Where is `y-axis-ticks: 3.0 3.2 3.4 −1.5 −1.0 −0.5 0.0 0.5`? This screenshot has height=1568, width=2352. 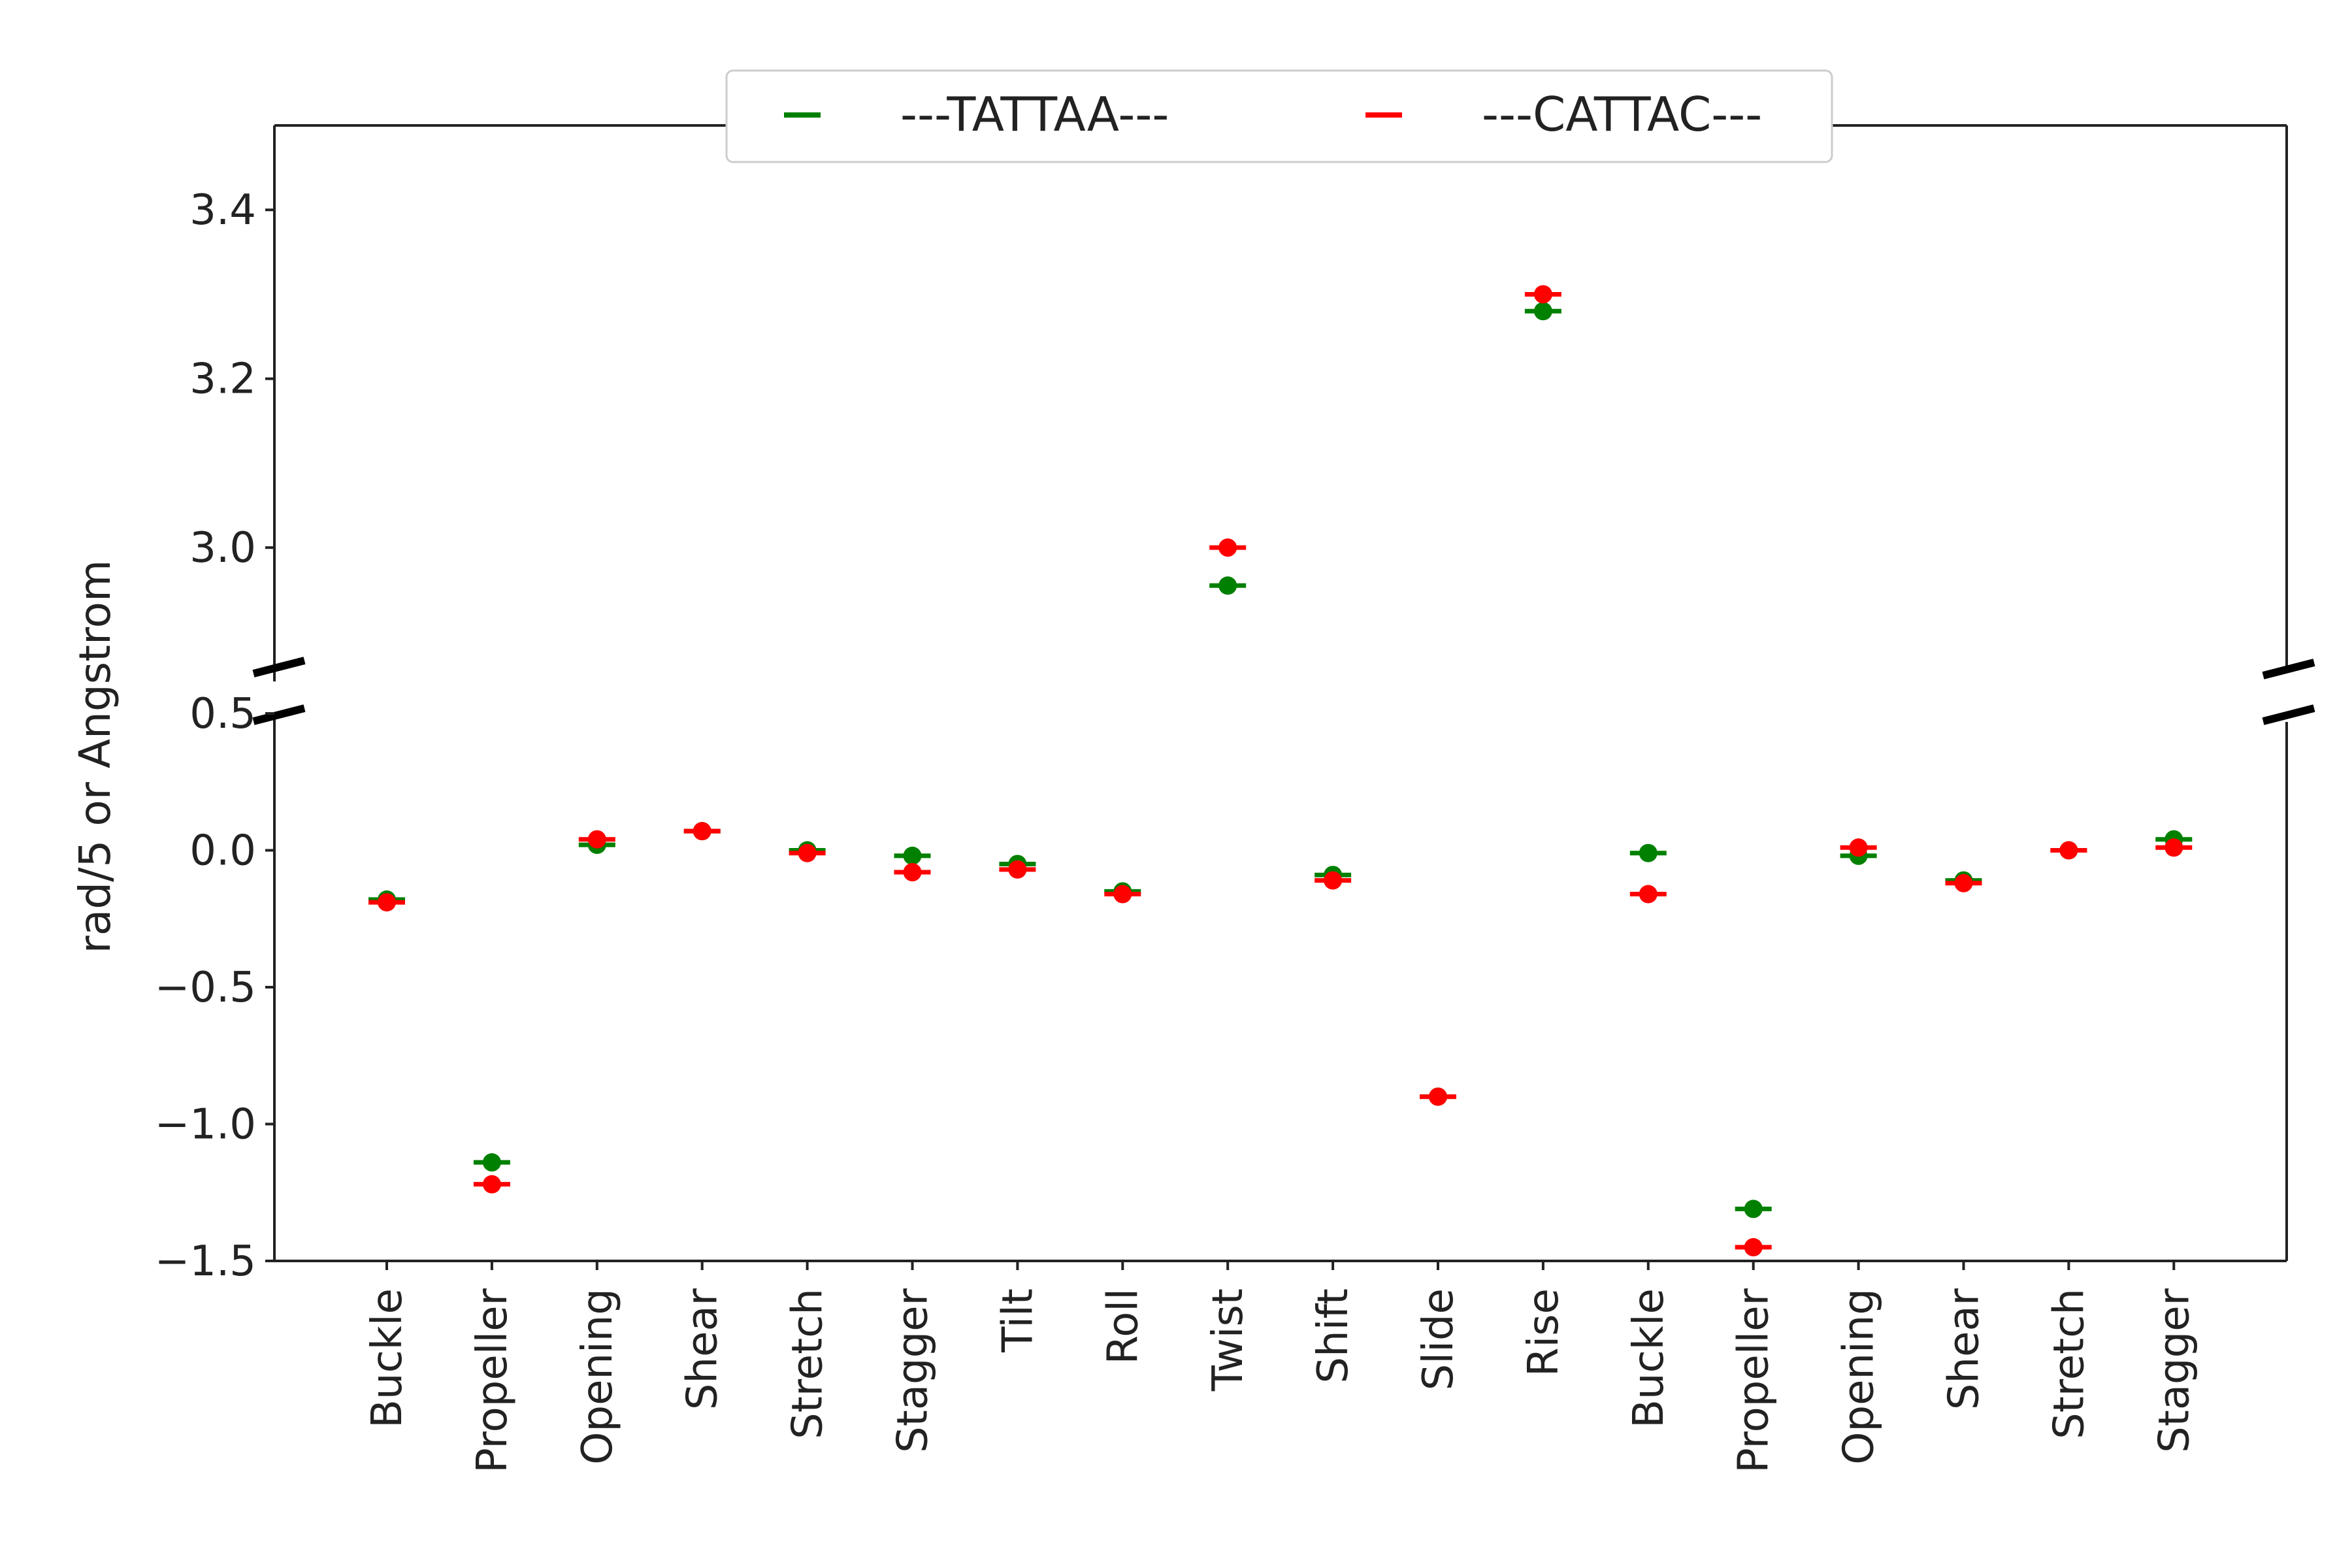
y-axis-ticks: 3.0 3.2 3.4 −1.5 −1.0 −0.5 0.0 0.5 is located at coordinates (214, 736).